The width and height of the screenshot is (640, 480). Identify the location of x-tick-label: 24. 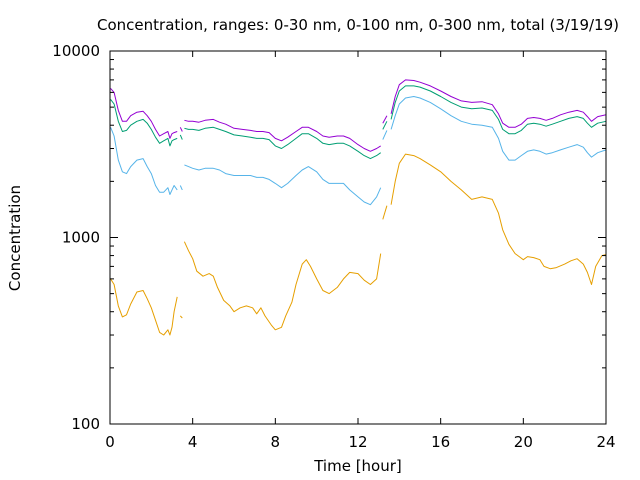
(605, 442).